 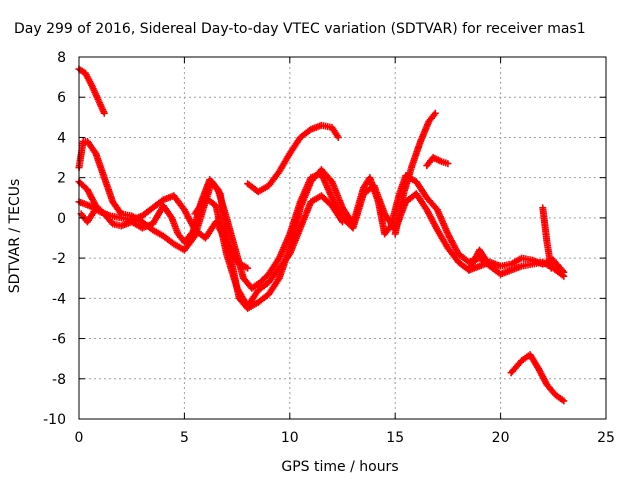 What do you see at coordinates (15, 236) in the screenshot?
I see `y-axis-label: SDTVAR / TECUs` at bounding box center [15, 236].